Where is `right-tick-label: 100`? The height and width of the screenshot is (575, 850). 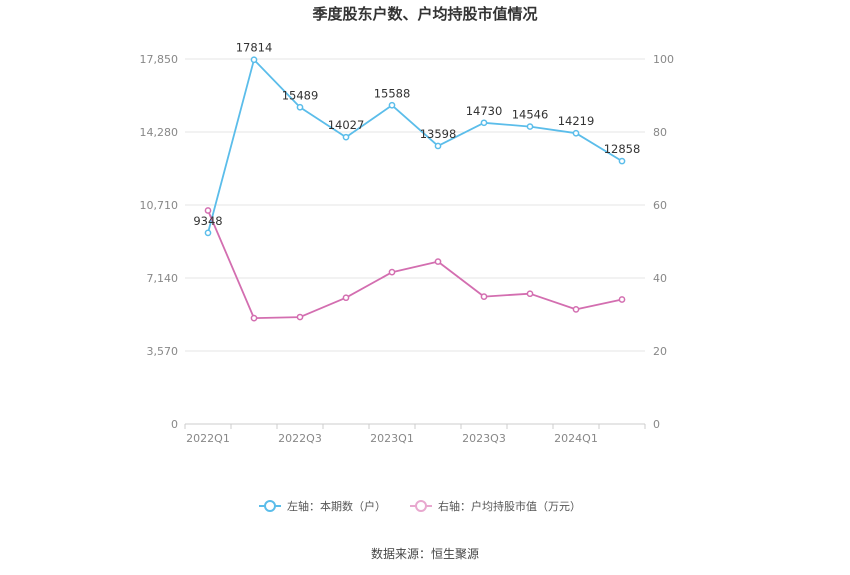
right-tick-label: 100 is located at coordinates (663, 59).